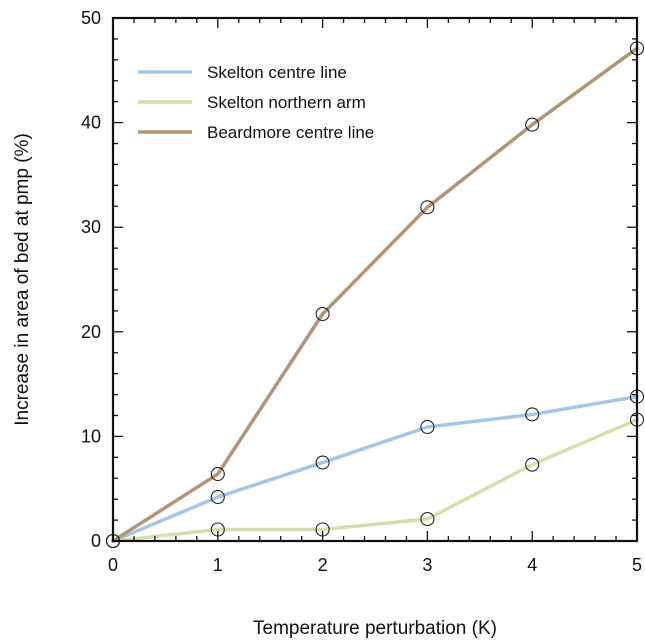 The height and width of the screenshot is (641, 645). I want to click on legend-label: Skelton centre line, so click(277, 72).